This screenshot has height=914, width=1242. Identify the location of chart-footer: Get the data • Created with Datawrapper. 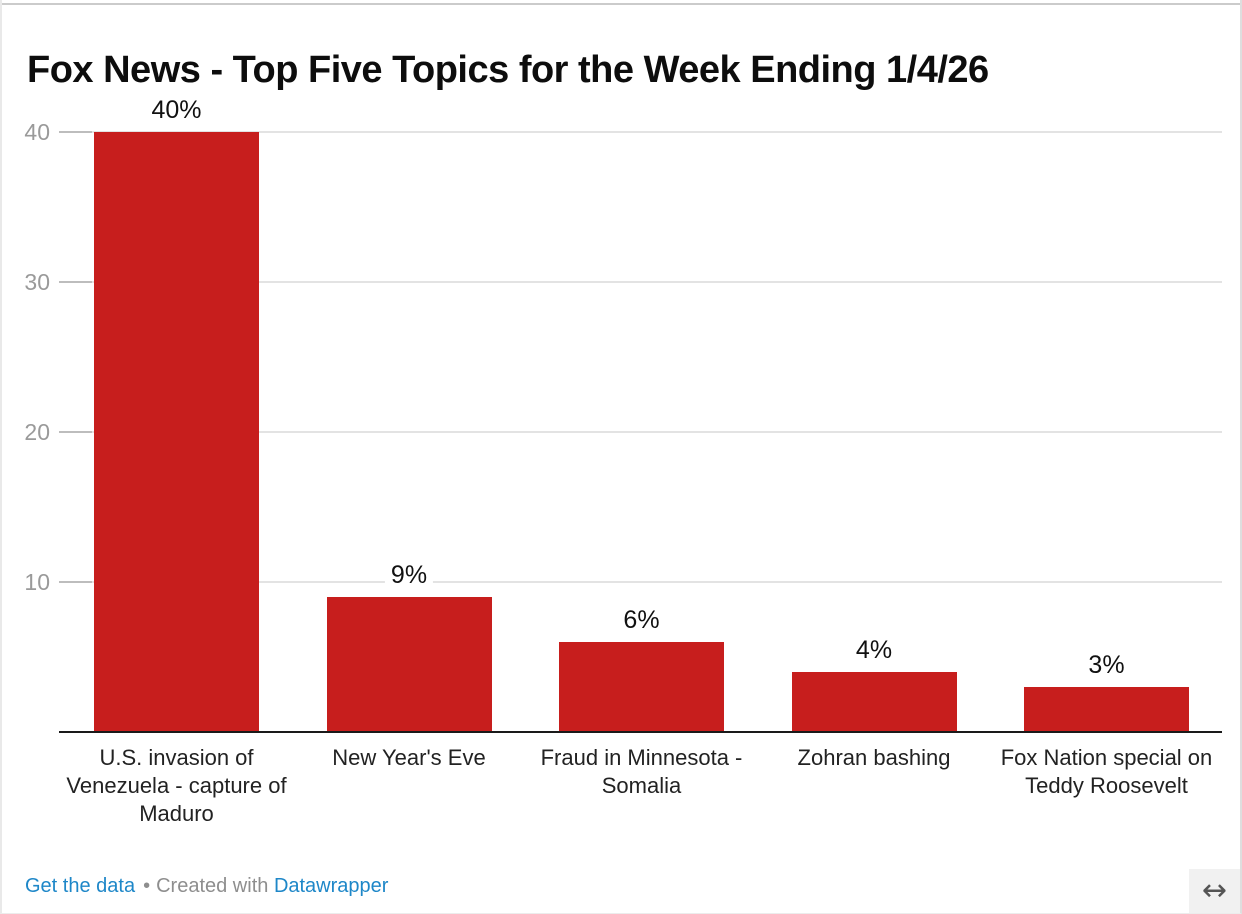
(206, 886).